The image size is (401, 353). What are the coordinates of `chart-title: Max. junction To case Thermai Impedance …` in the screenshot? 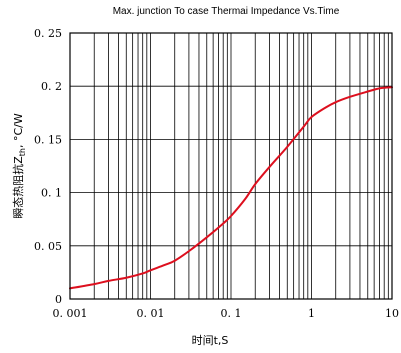 It's located at (226, 11).